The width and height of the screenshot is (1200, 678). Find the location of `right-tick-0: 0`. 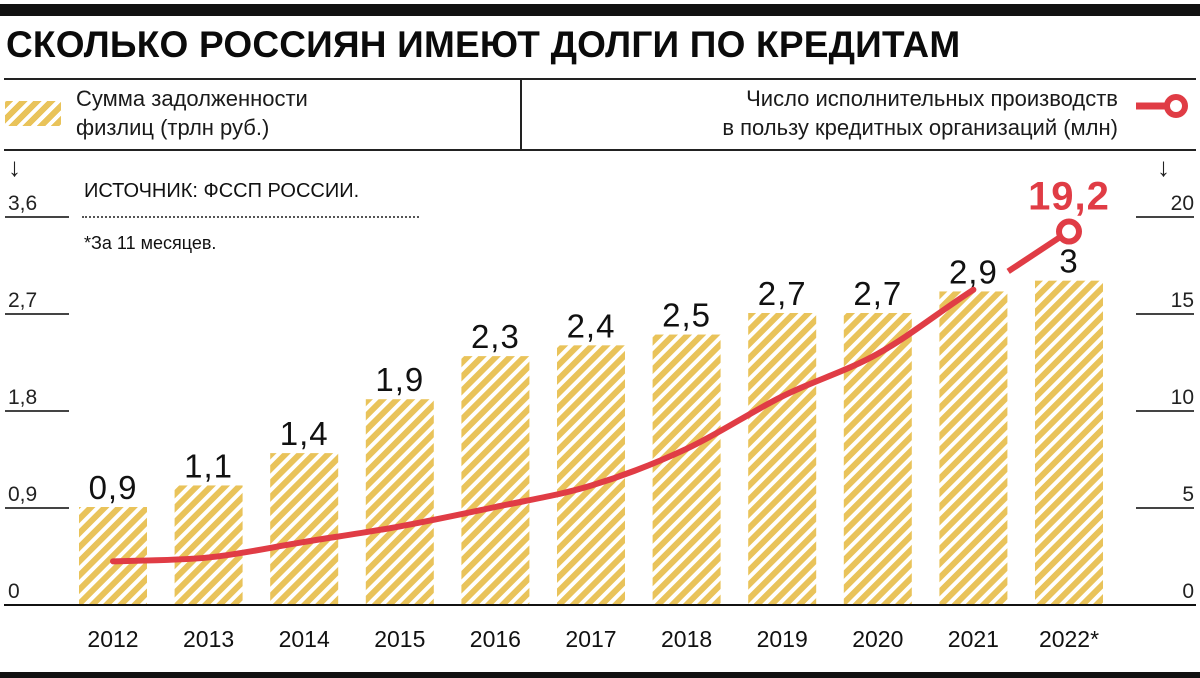

right-tick-0: 0 is located at coordinates (1188, 591).